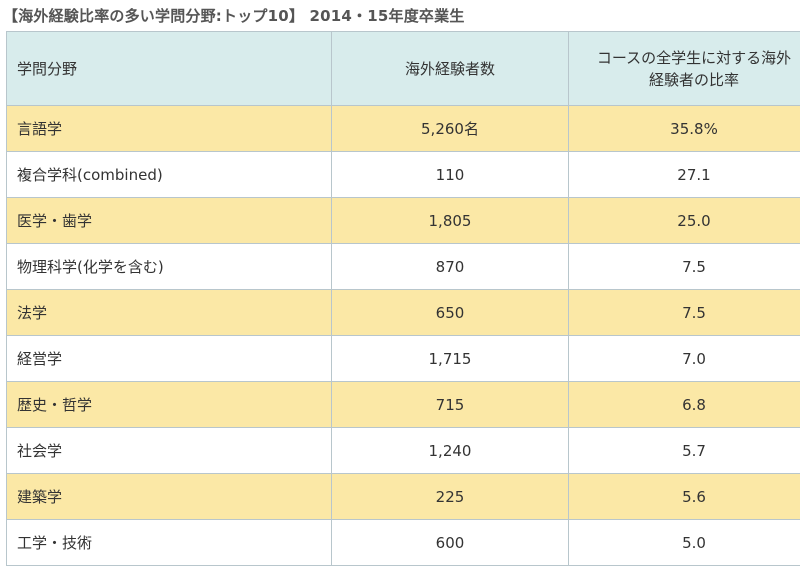  I want to click on cell-field: 建築学, so click(169, 496).